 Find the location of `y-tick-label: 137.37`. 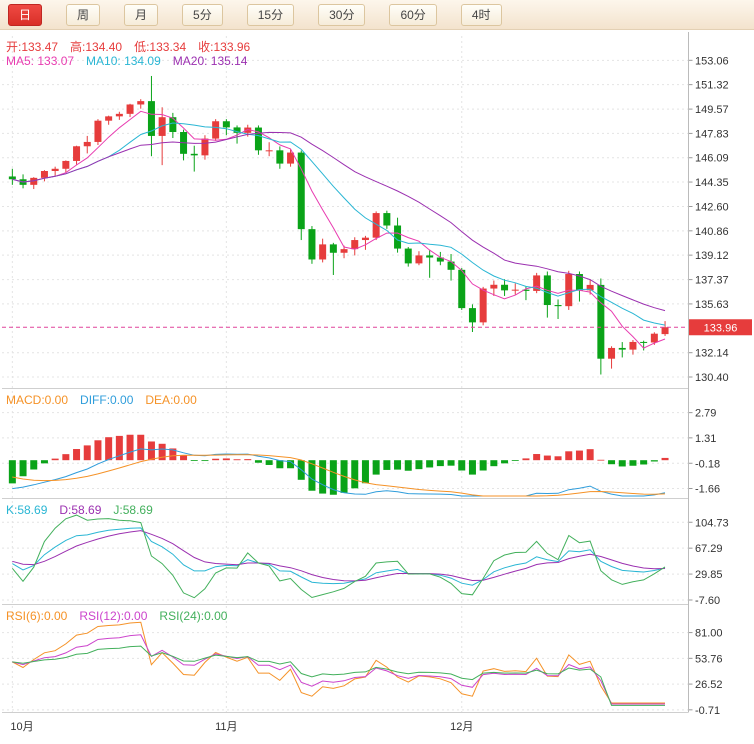

y-tick-label: 137.37 is located at coordinates (712, 281).